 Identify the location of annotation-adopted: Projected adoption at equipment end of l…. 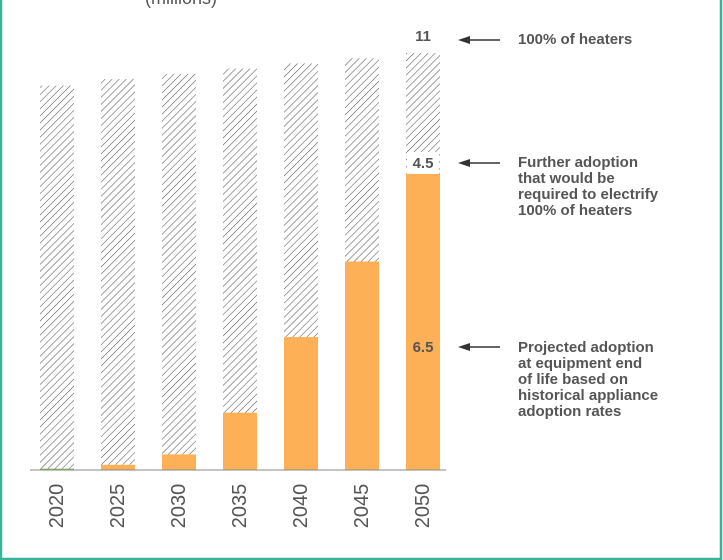
(588, 380).